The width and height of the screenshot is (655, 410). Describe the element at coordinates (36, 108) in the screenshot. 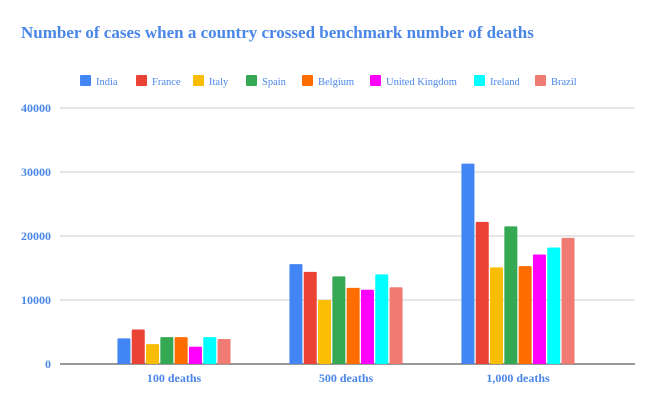

I see `y-tick-label: 40000` at that location.